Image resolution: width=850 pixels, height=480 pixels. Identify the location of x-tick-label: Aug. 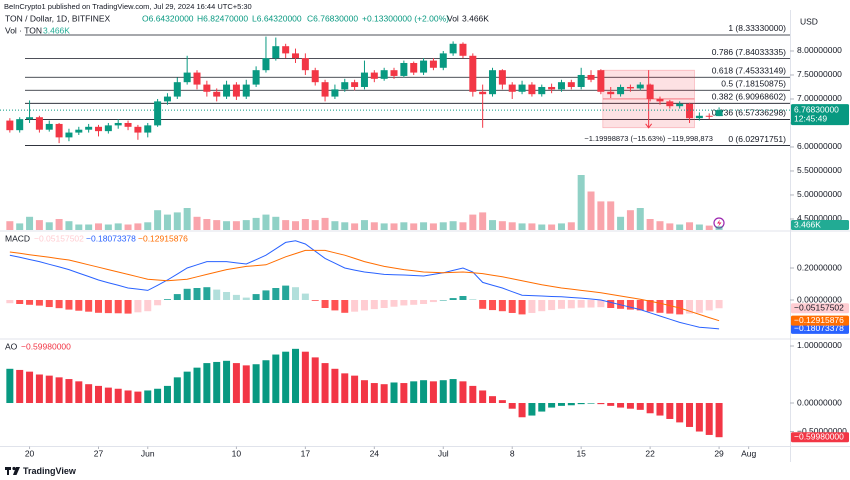
(748, 453).